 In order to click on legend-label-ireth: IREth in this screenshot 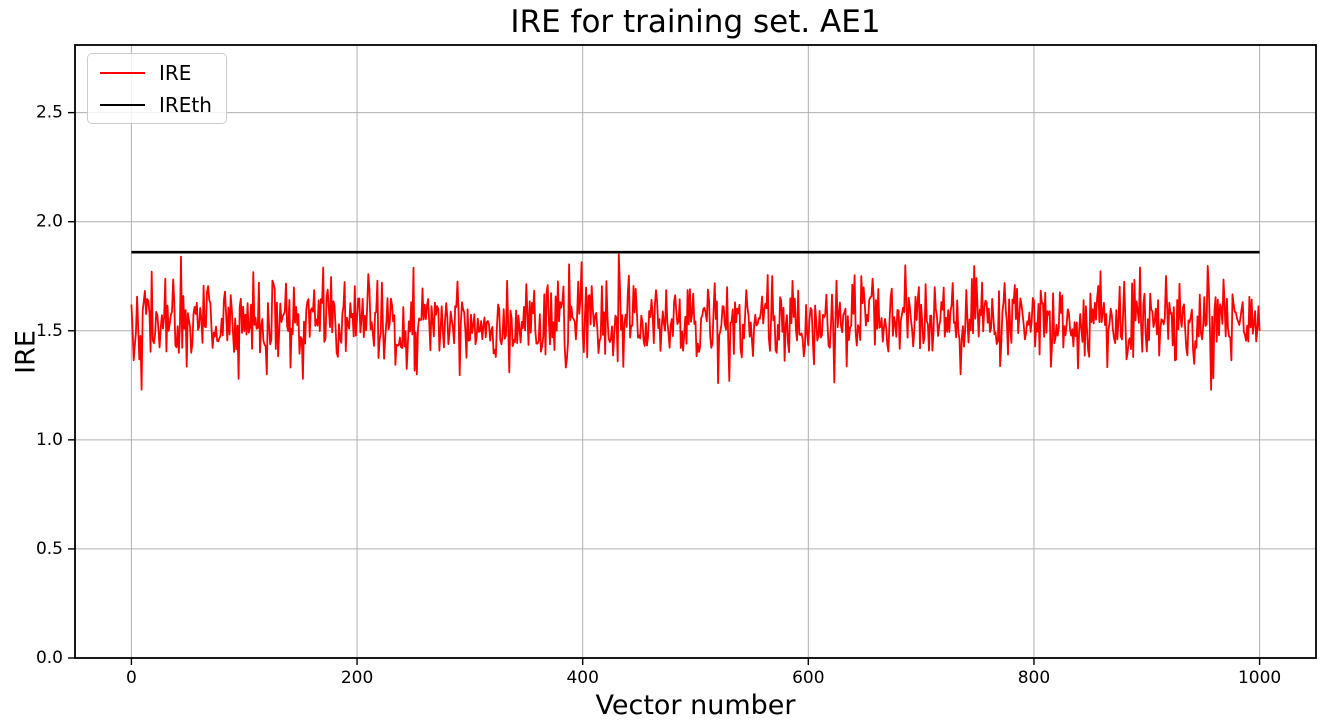, I will do `click(185, 104)`.